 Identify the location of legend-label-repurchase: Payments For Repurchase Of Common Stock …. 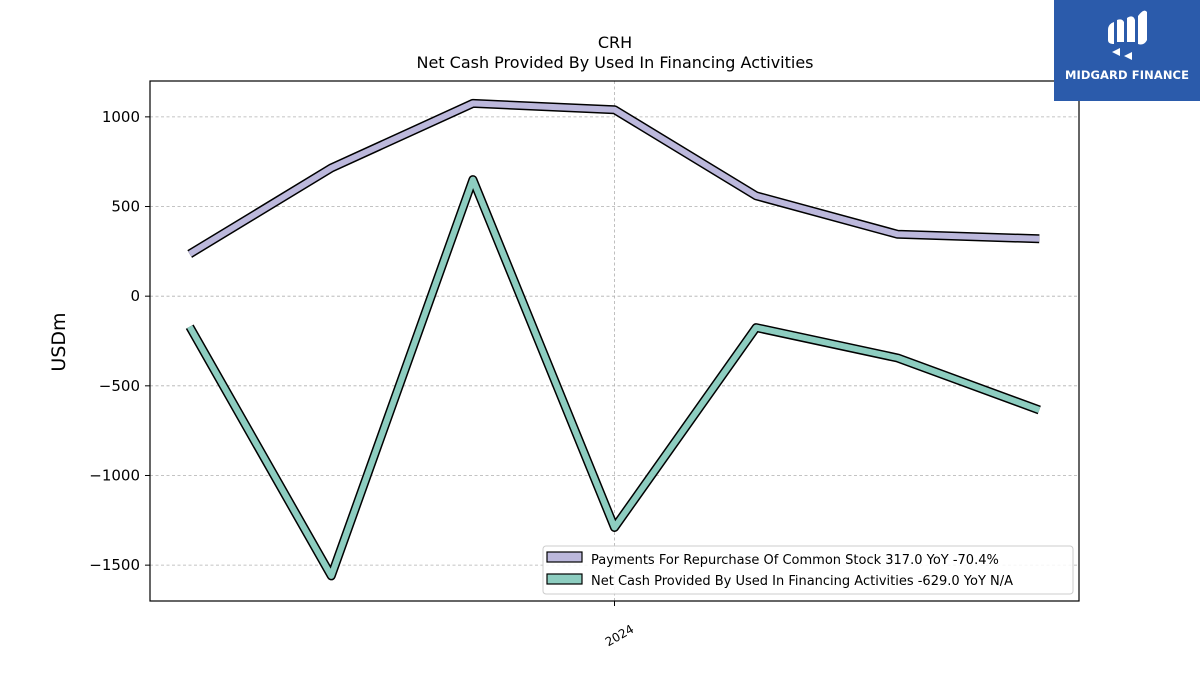
(795, 560).